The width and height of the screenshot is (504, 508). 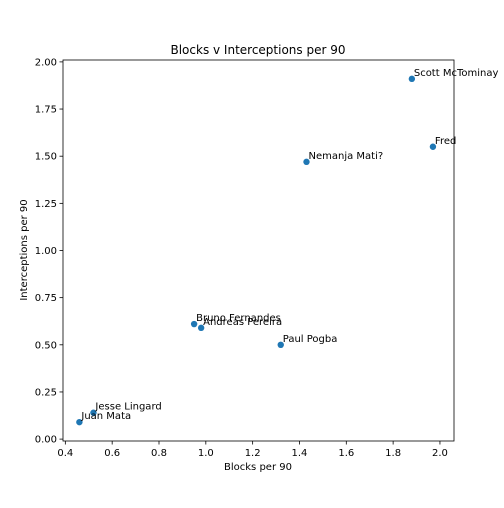 What do you see at coordinates (346, 453) in the screenshot?
I see `x-tick-label: 1.6` at bounding box center [346, 453].